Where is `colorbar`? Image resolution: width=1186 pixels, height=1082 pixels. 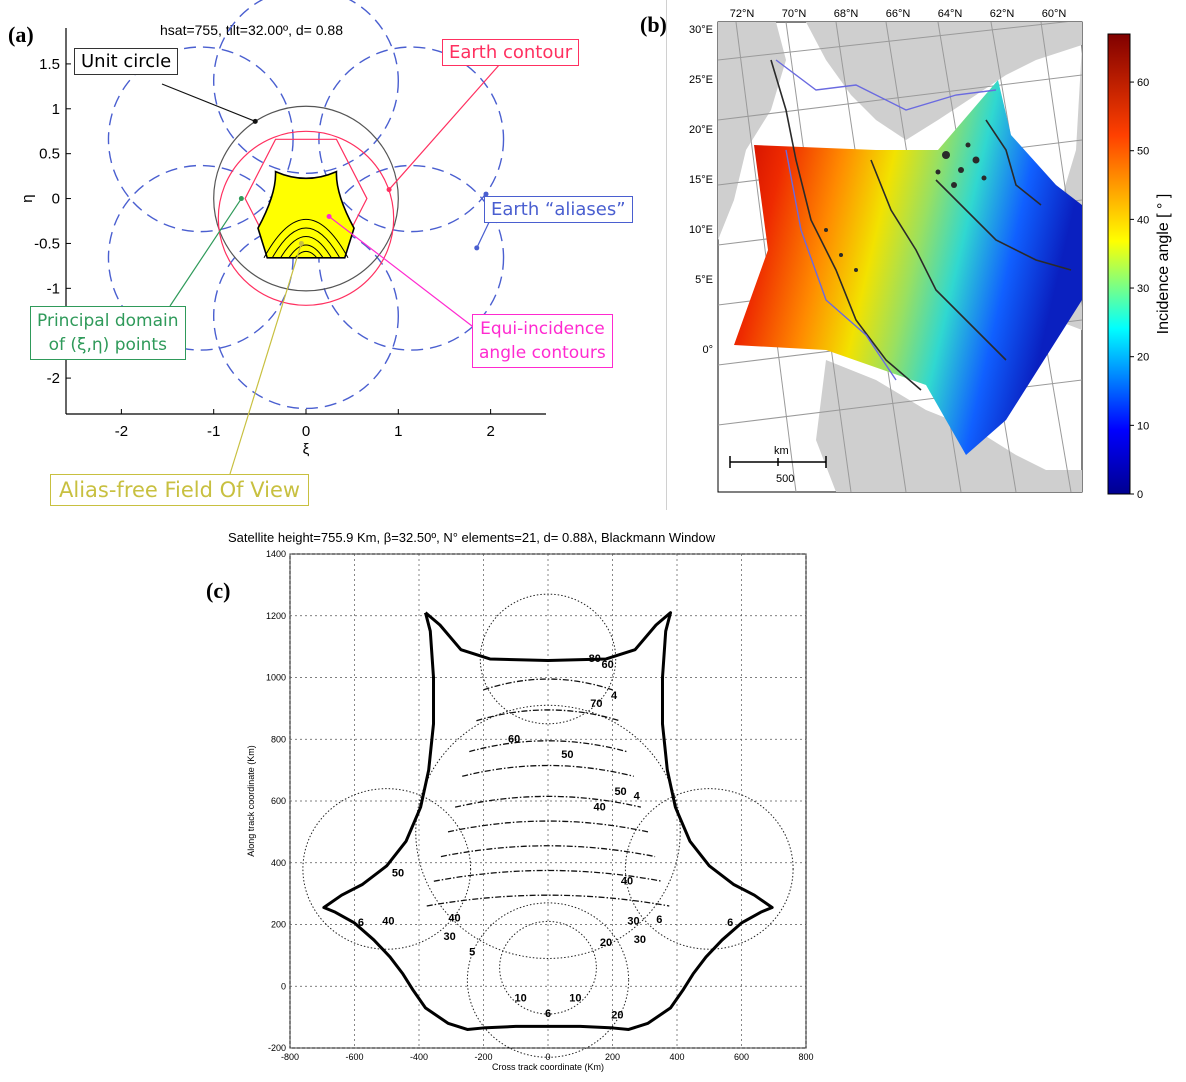
colorbar is located at coordinates (1119, 264).